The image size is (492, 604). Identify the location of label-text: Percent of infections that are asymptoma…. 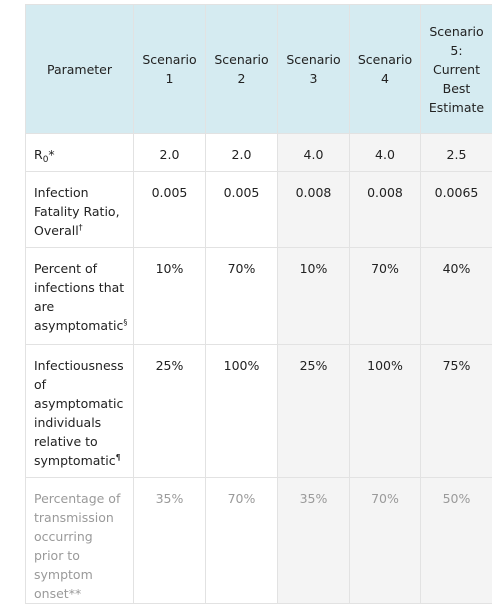
(79, 297).